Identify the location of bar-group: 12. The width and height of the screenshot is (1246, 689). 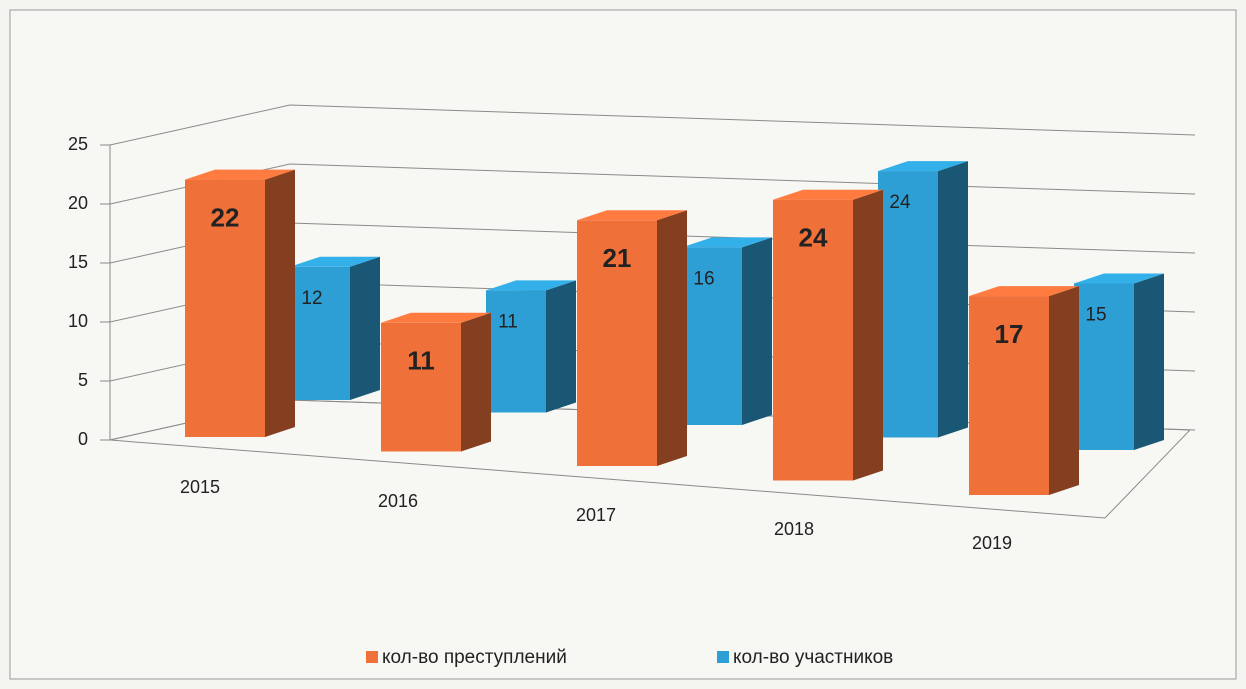
(335, 328).